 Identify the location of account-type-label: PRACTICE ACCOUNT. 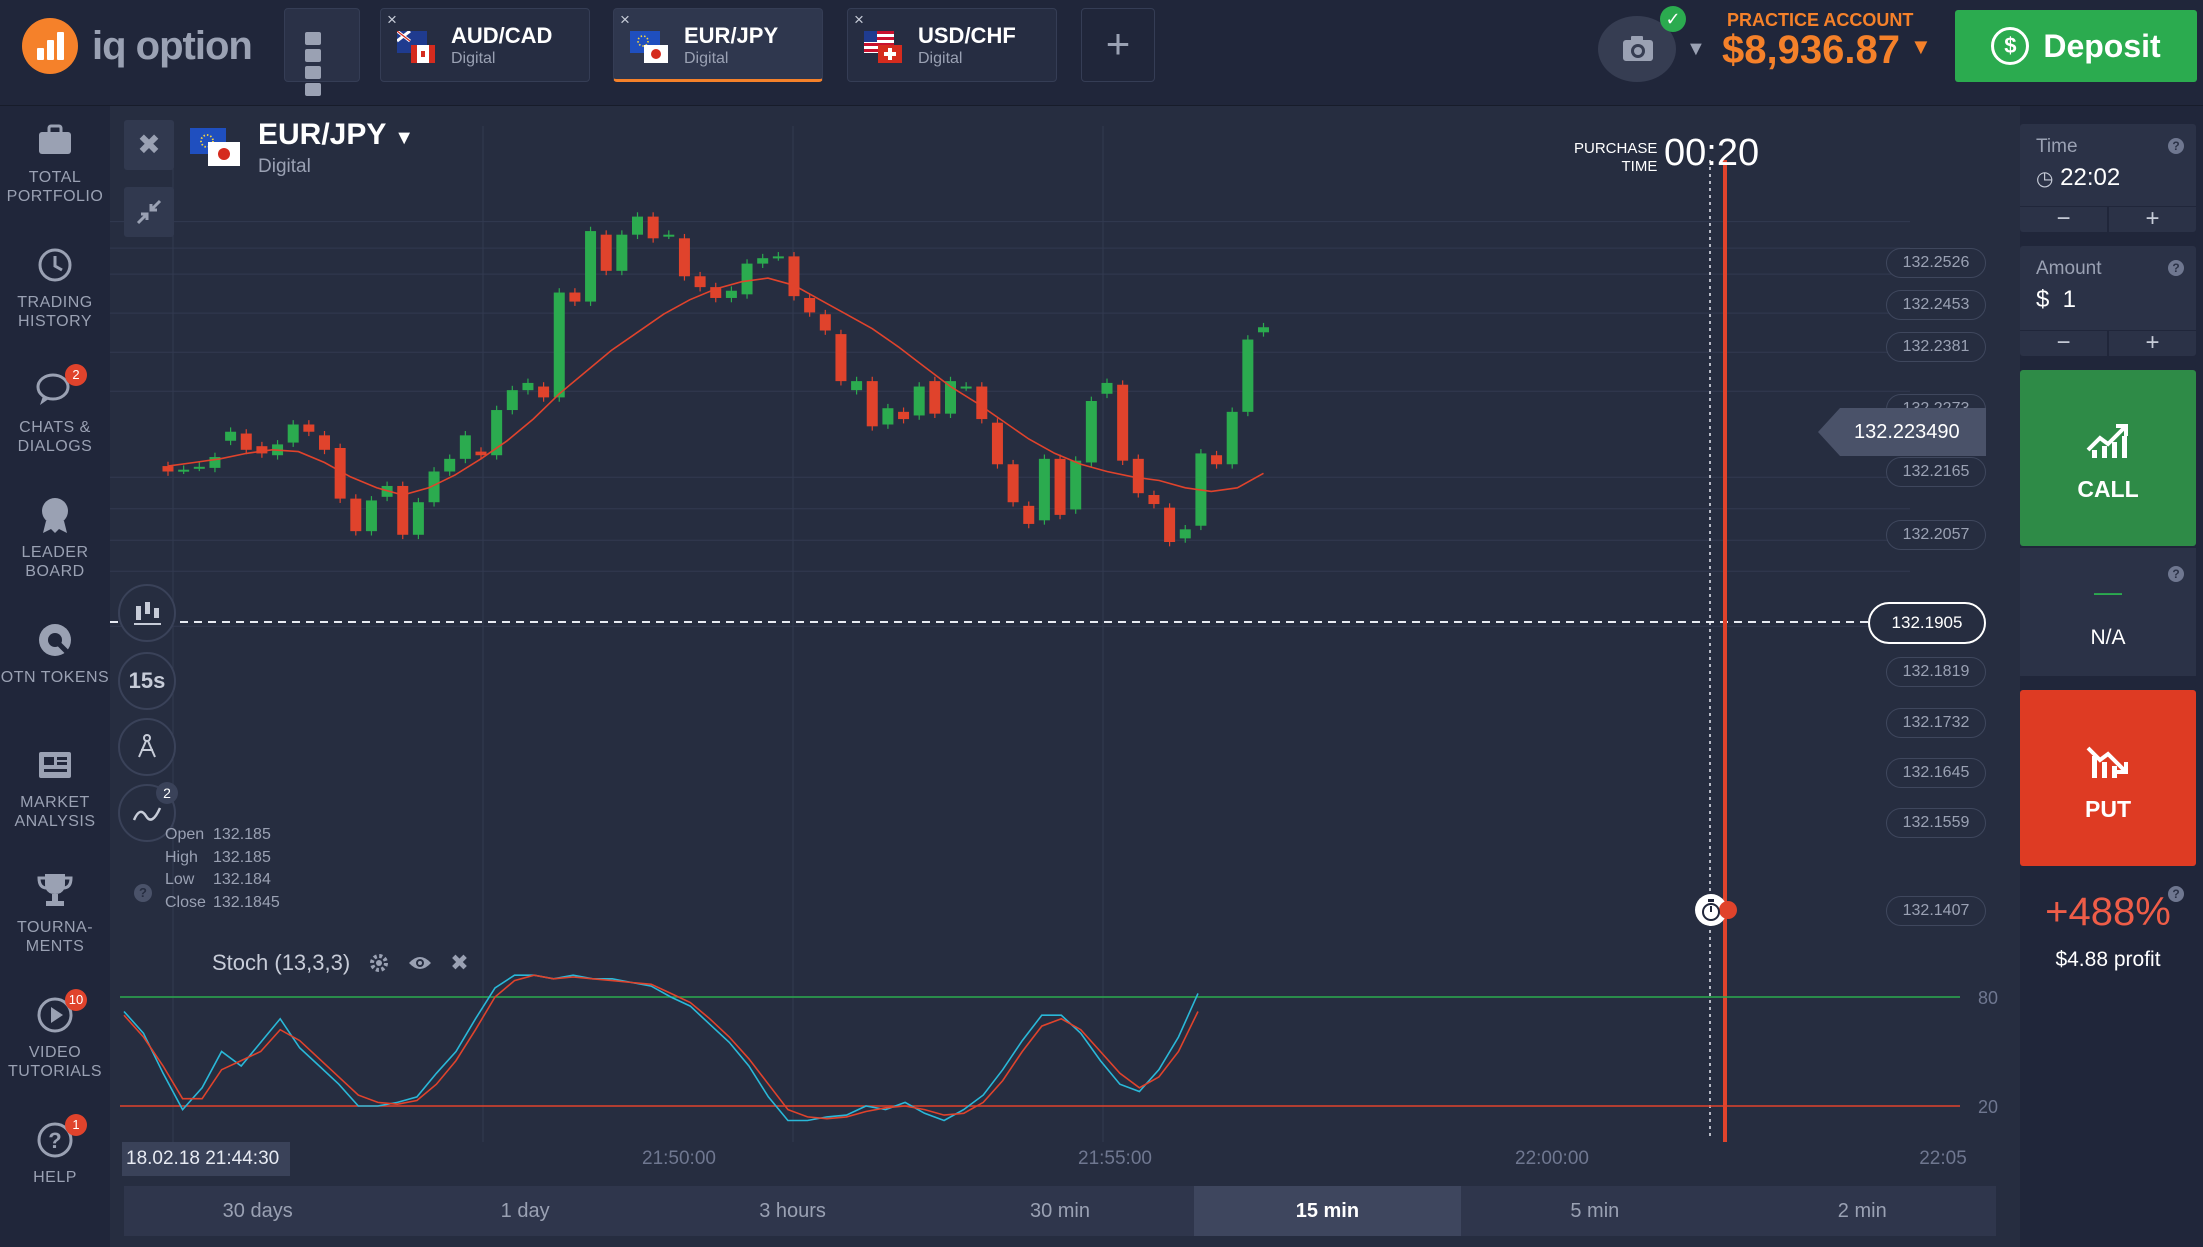
(1820, 20).